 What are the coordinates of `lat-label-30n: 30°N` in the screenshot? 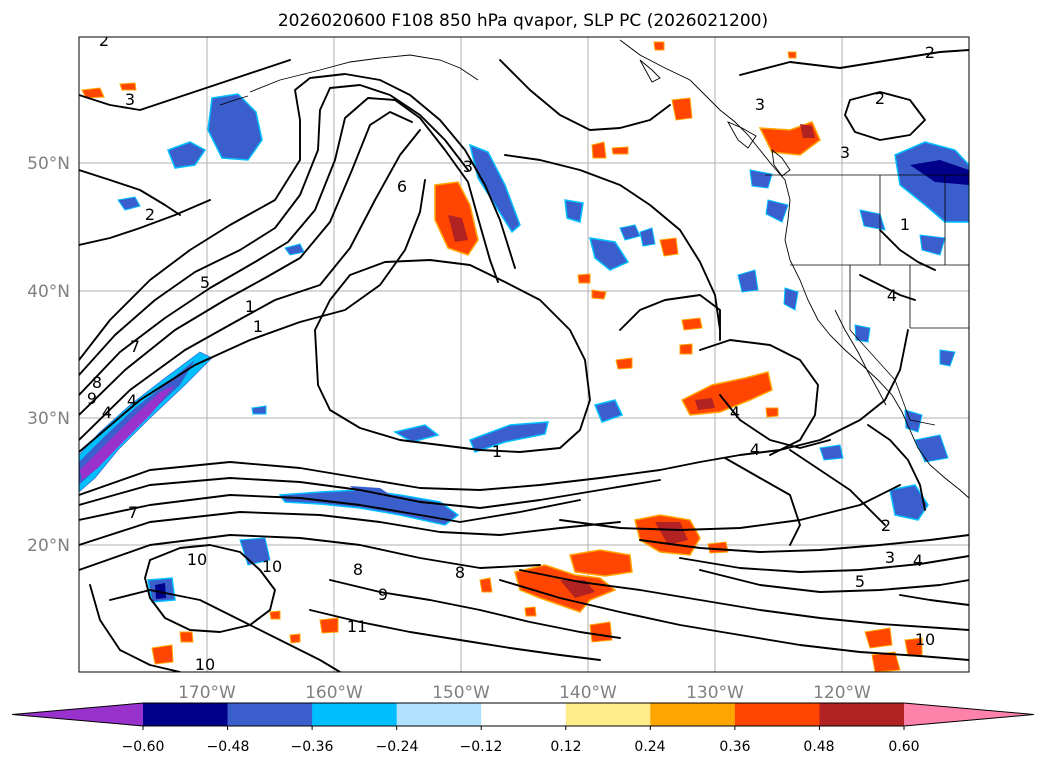 It's located at (48, 419).